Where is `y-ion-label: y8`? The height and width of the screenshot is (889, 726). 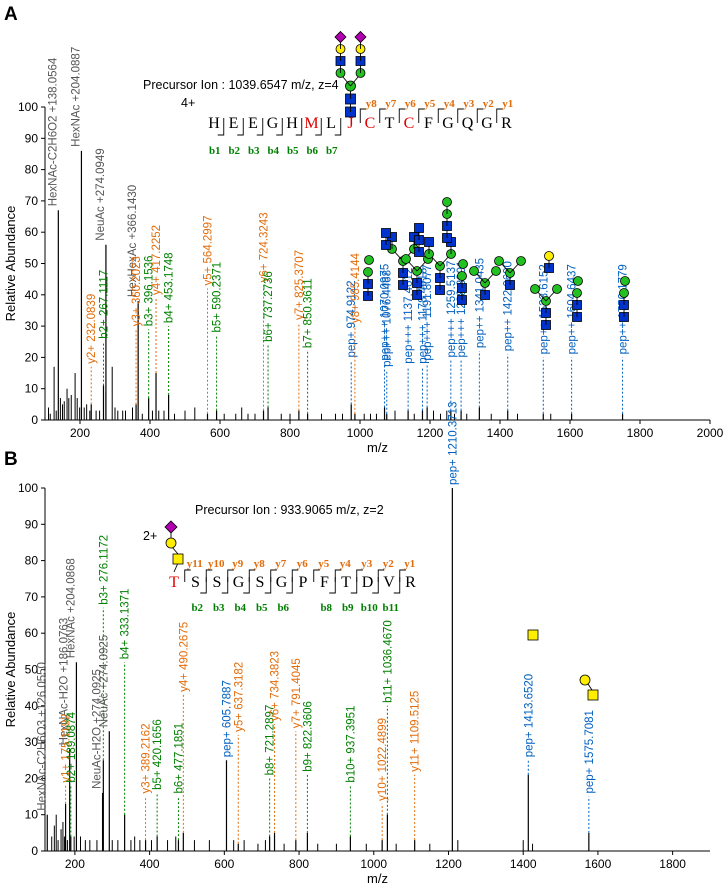
y-ion-label: y8 is located at coordinates (260, 564).